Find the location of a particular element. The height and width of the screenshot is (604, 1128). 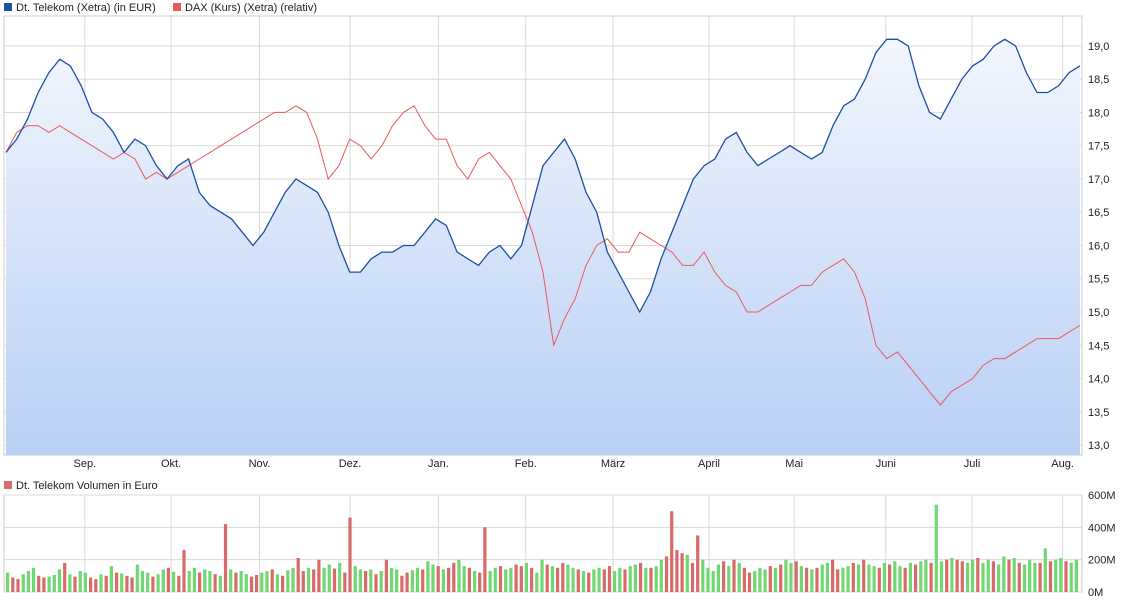

main-y-tick-label: 15,5 is located at coordinates (1098, 280).